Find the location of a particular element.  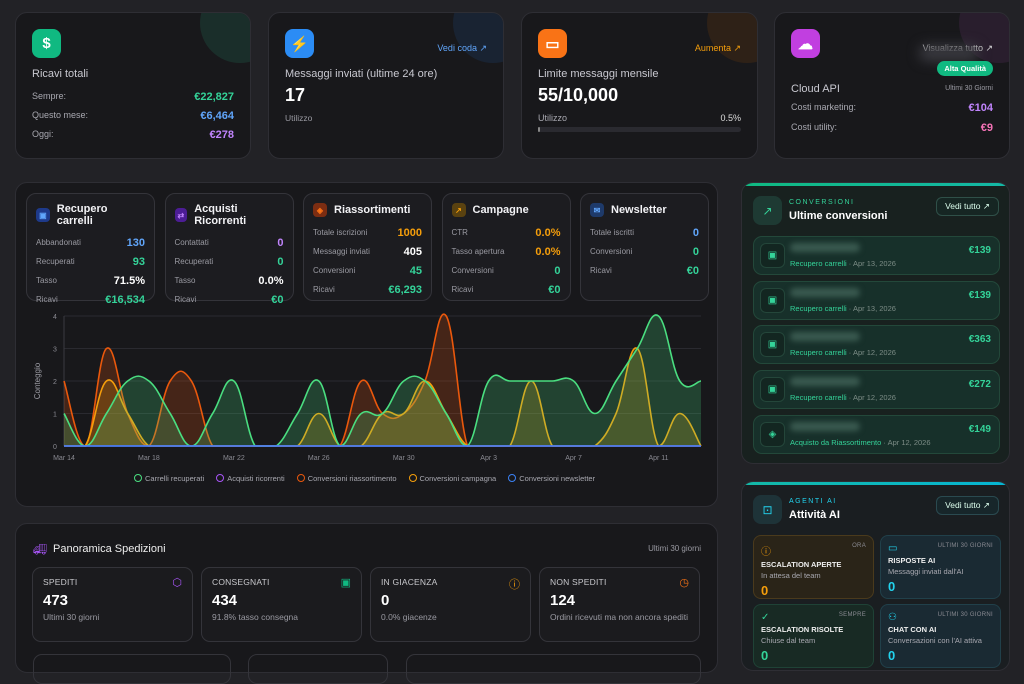

shipping-label: SPEDITI is located at coordinates (60, 582).